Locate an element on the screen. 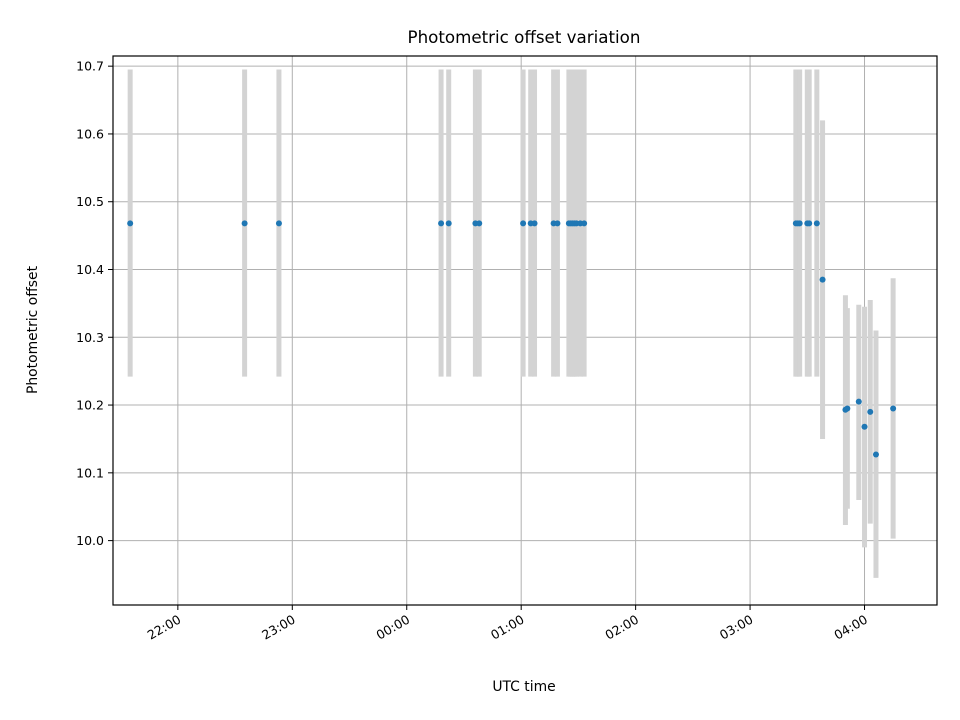  y-tick-label: 10.4 is located at coordinates (90, 269).